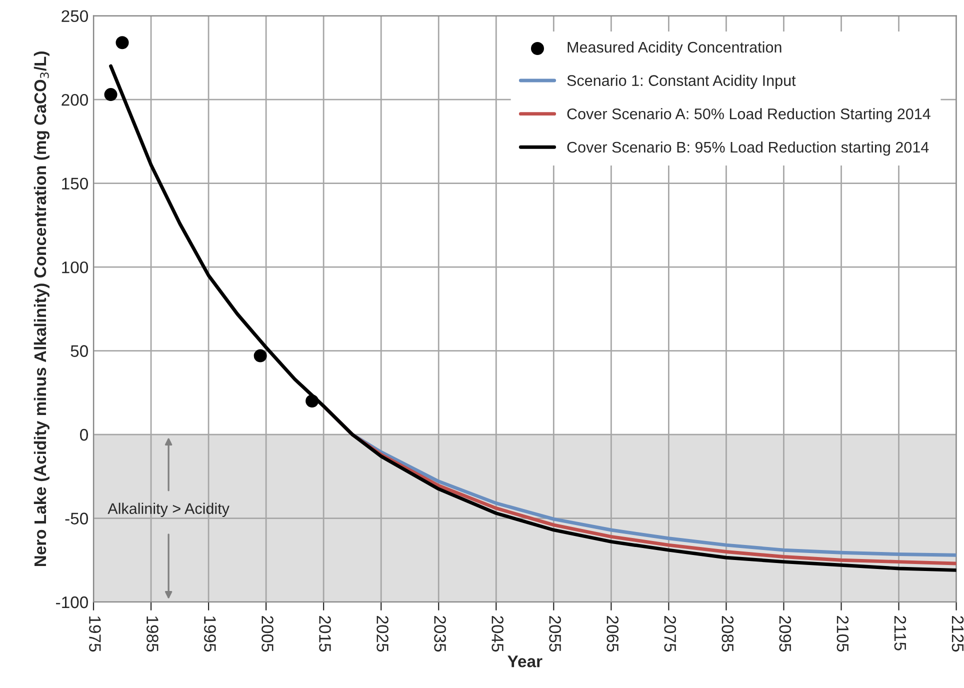  Describe the element at coordinates (498, 634) in the screenshot. I see `x-tick-label: 2045` at that location.